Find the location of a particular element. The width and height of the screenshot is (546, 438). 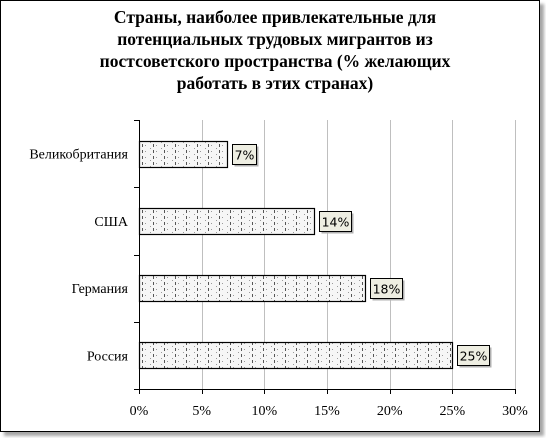

data-label: 14% is located at coordinates (336, 222).